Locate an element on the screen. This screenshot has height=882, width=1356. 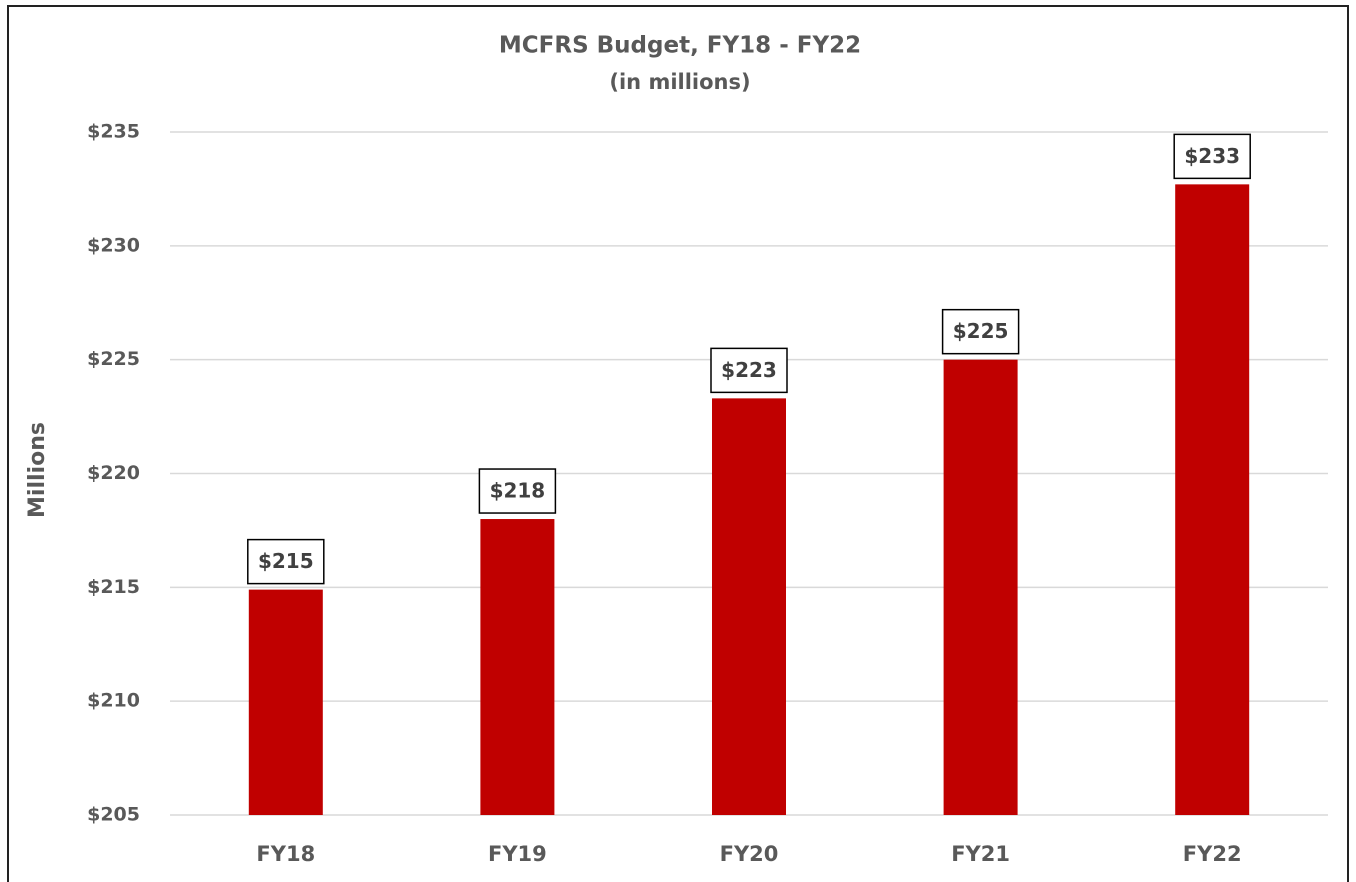
y-tick-label: $230 is located at coordinates (113, 245).